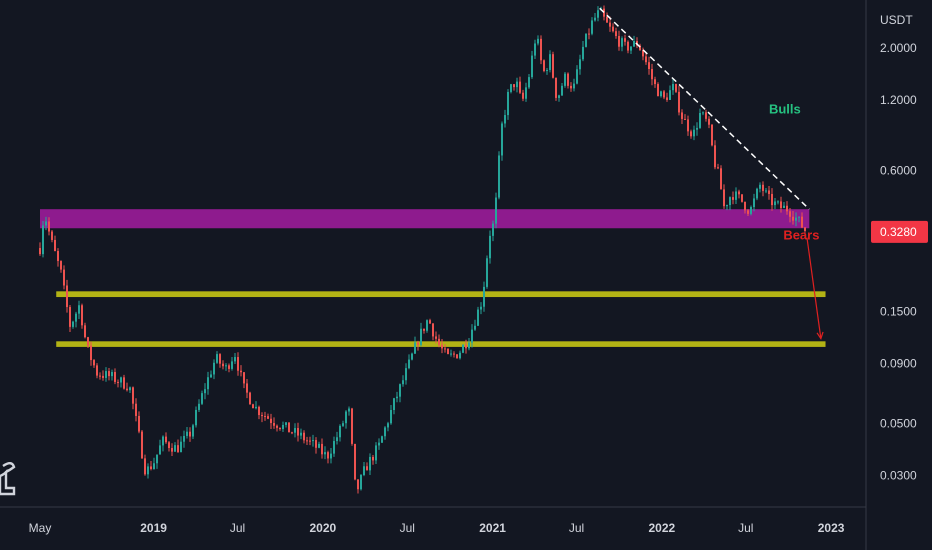 This screenshot has height=550, width=932. I want to click on y-tick-label: 0.1500, so click(898, 312).